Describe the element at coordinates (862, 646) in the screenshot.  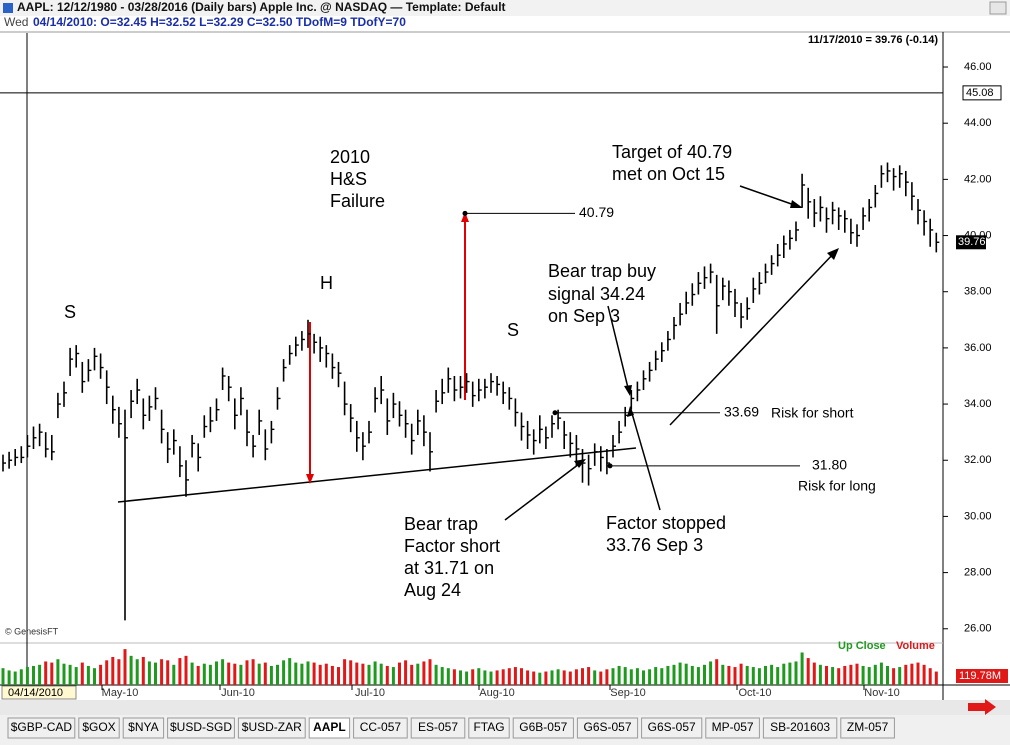
I see `legend-up: Up Close` at that location.